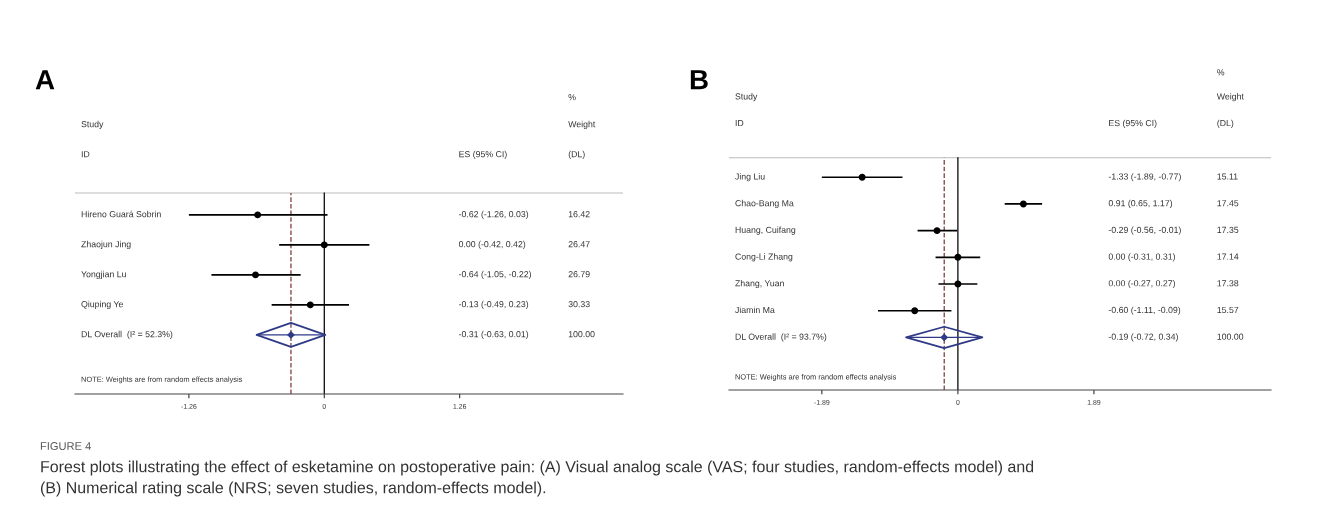 This screenshot has height=519, width=1319. What do you see at coordinates (1228, 283) in the screenshot?
I see `annotation: 17.38` at bounding box center [1228, 283].